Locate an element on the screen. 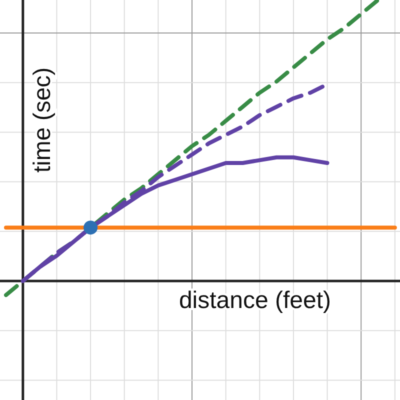 The width and height of the screenshot is (400, 400). y-axis-title: time (sec) is located at coordinates (42, 120).